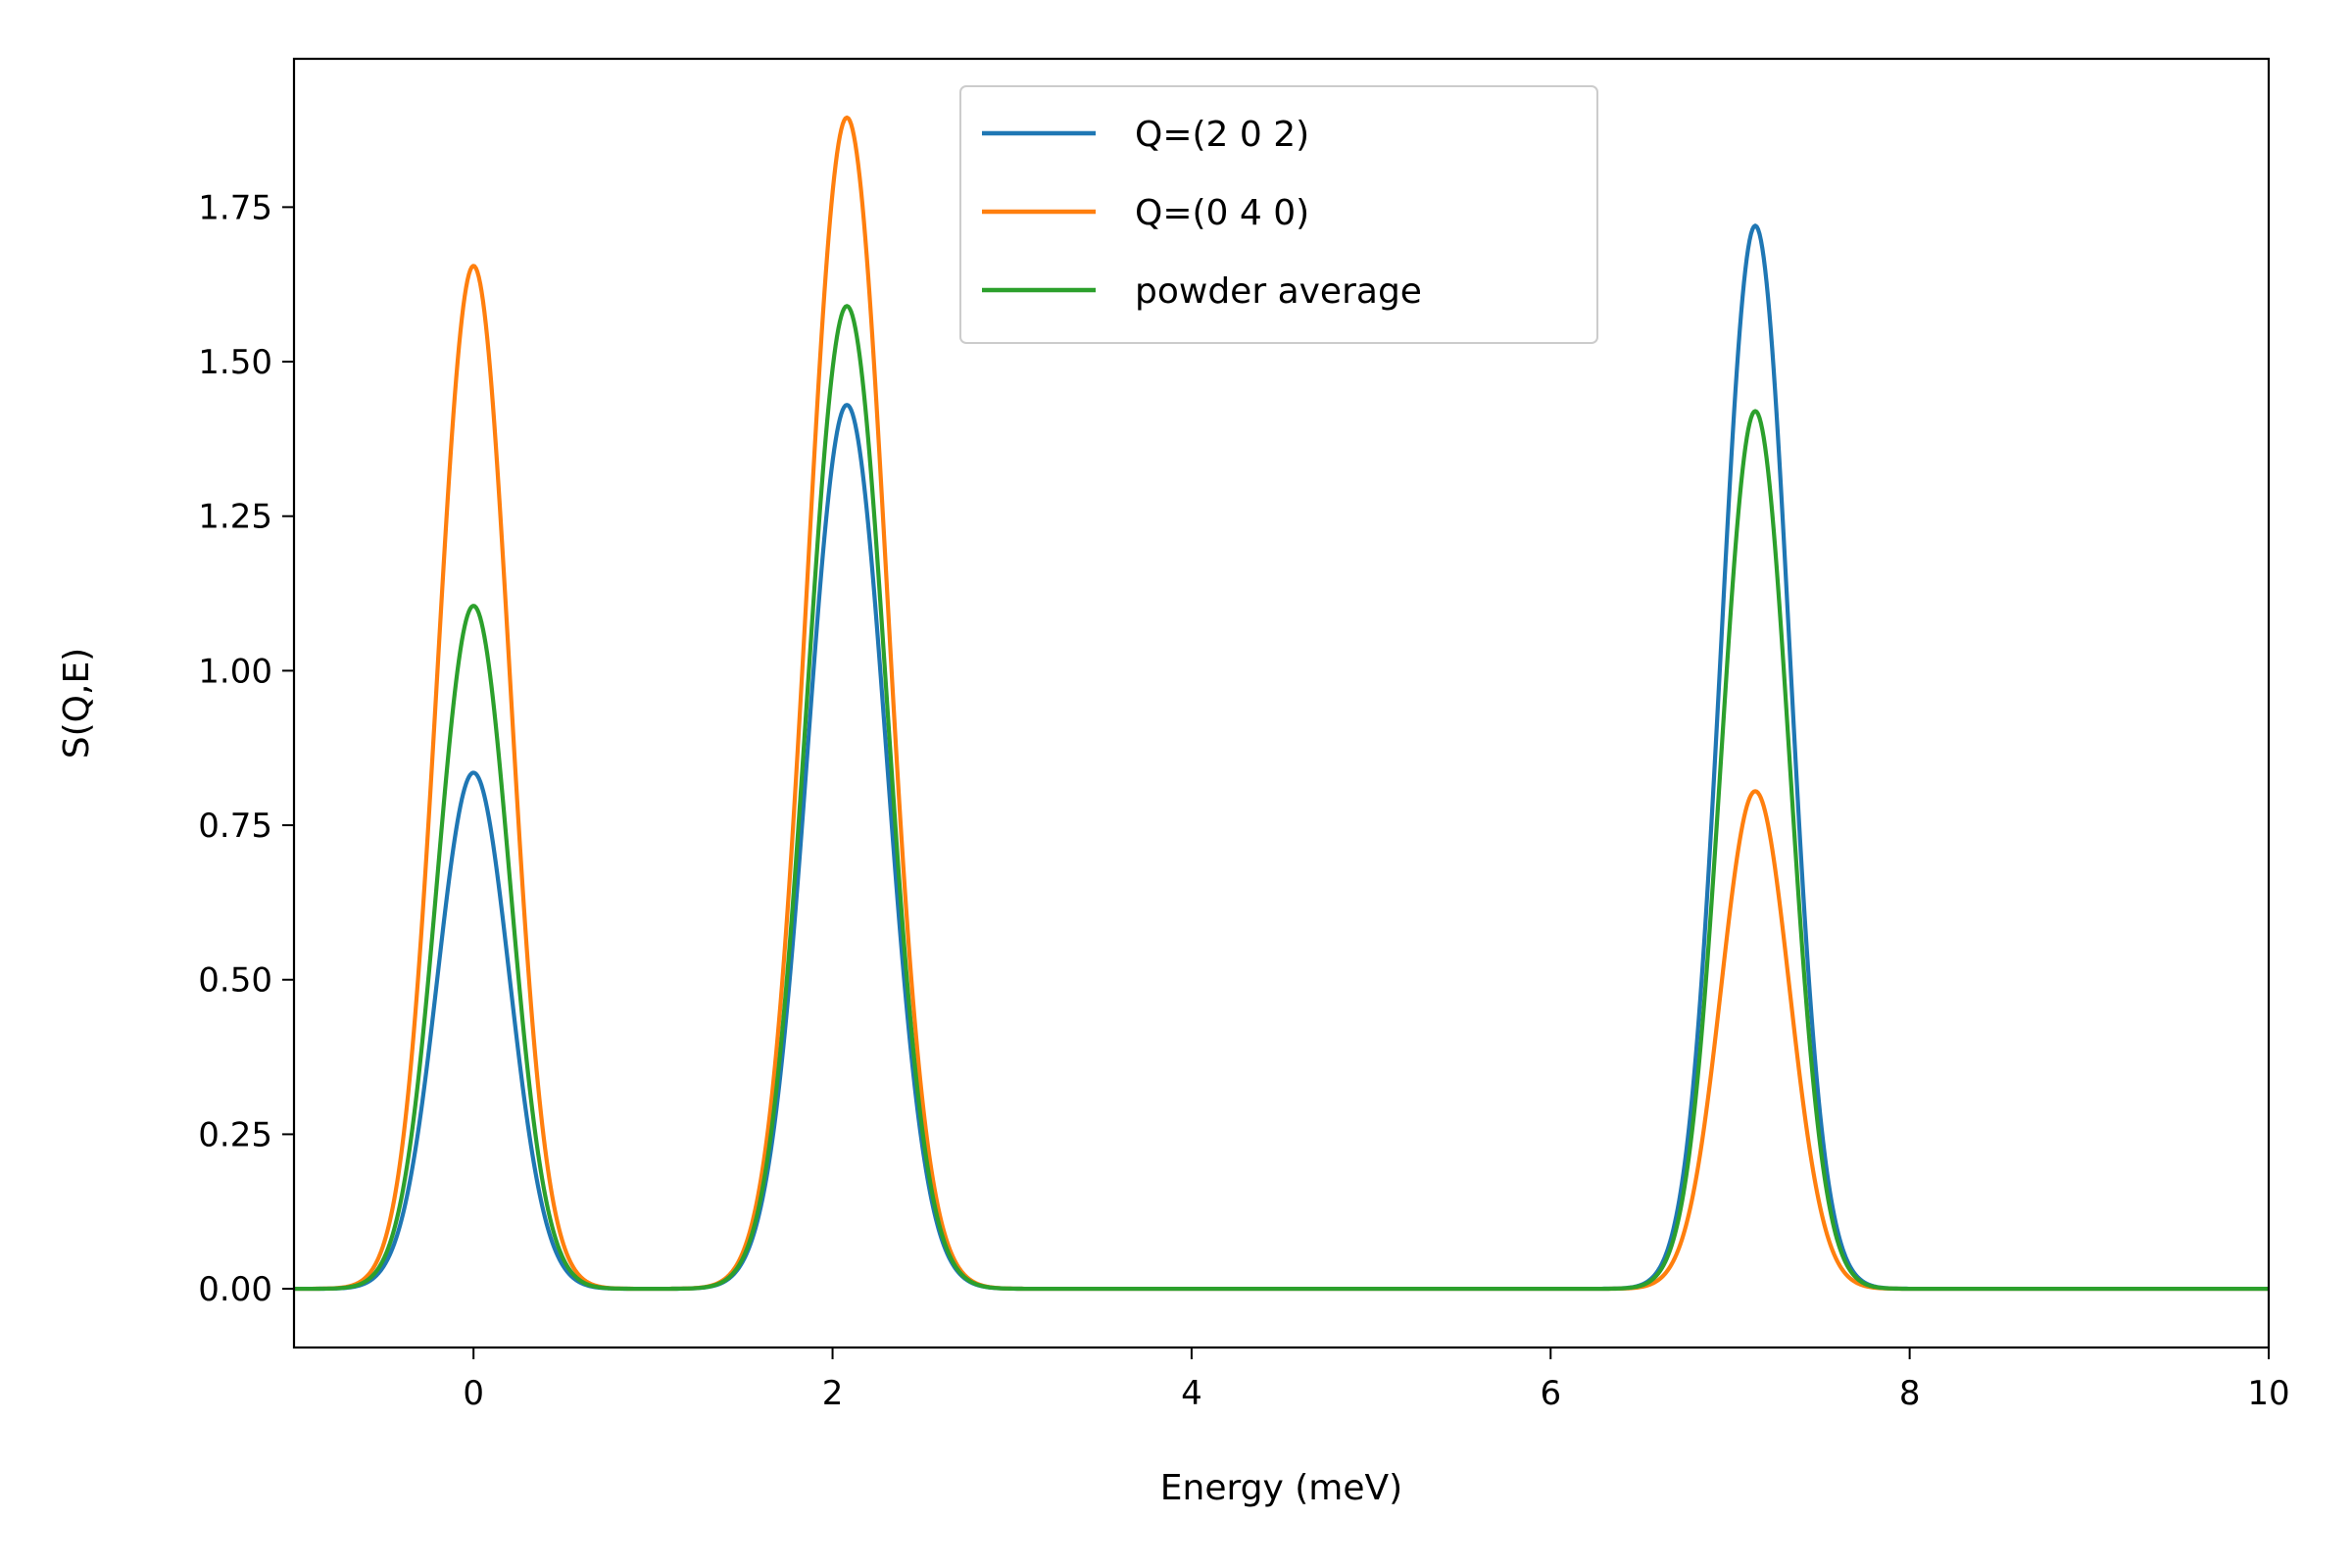  I want to click on x-axis: 0 2 4 6 8 10, so click(1376, 1380).